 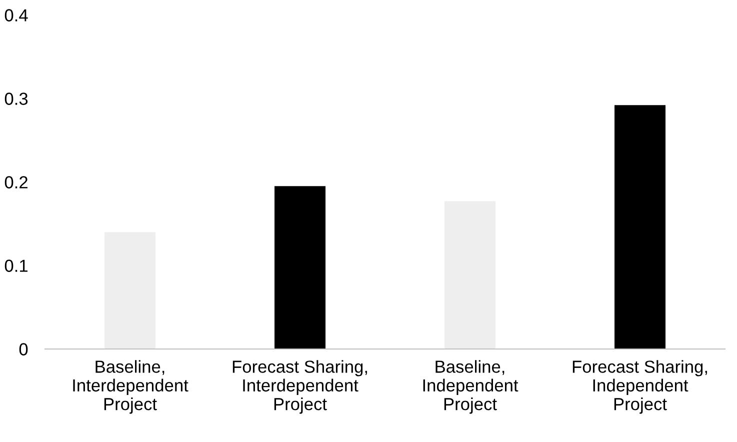 I want to click on y-tick-label: 0.4, so click(x=16, y=15).